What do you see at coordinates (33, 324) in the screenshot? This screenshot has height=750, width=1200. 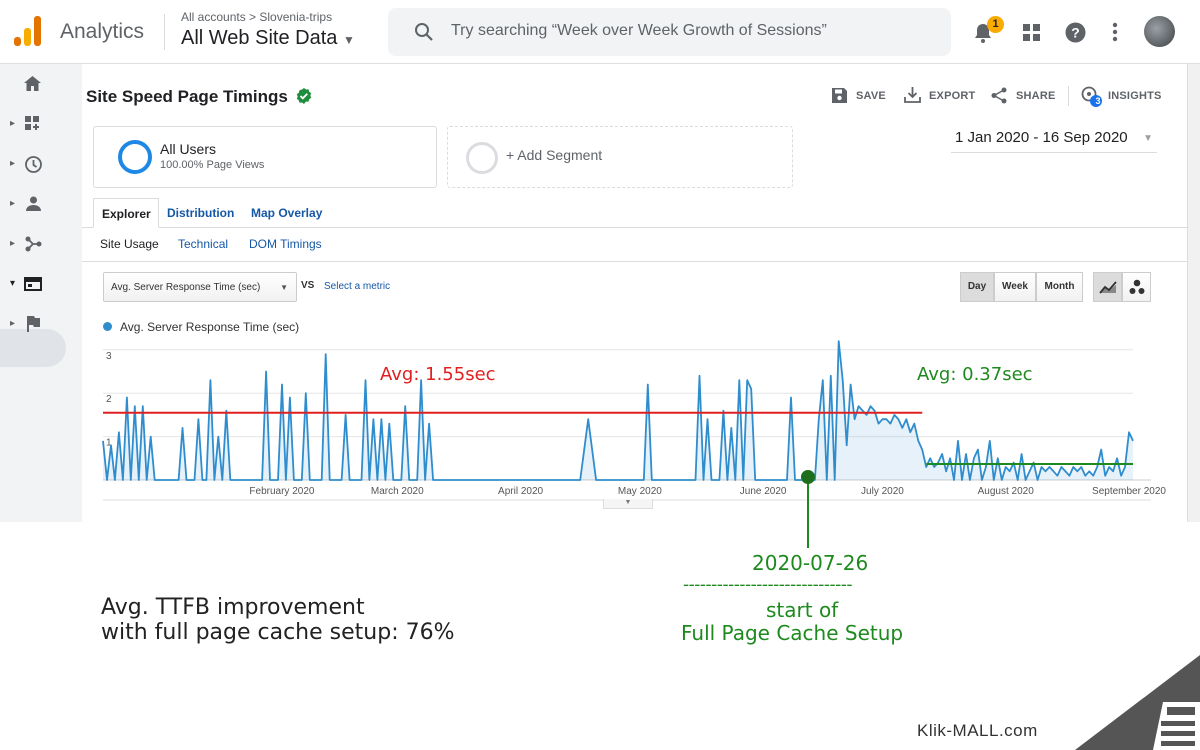 I see `flag-icon` at bounding box center [33, 324].